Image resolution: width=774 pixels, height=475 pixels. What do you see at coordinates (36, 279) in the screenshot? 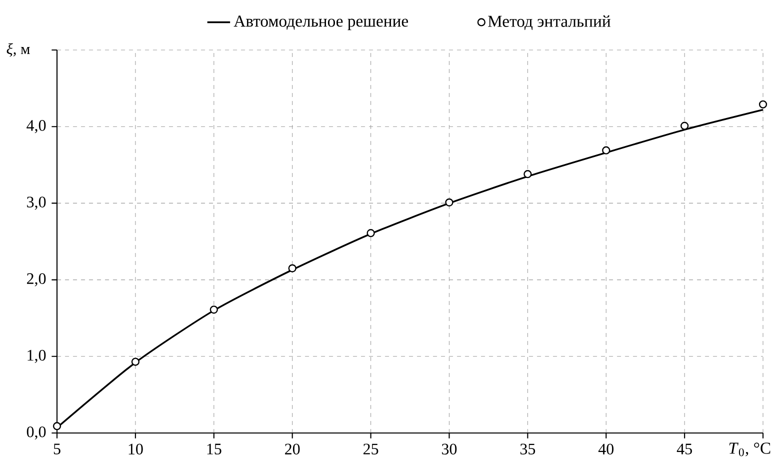
I see `y-tick-label: 2,0` at bounding box center [36, 279].